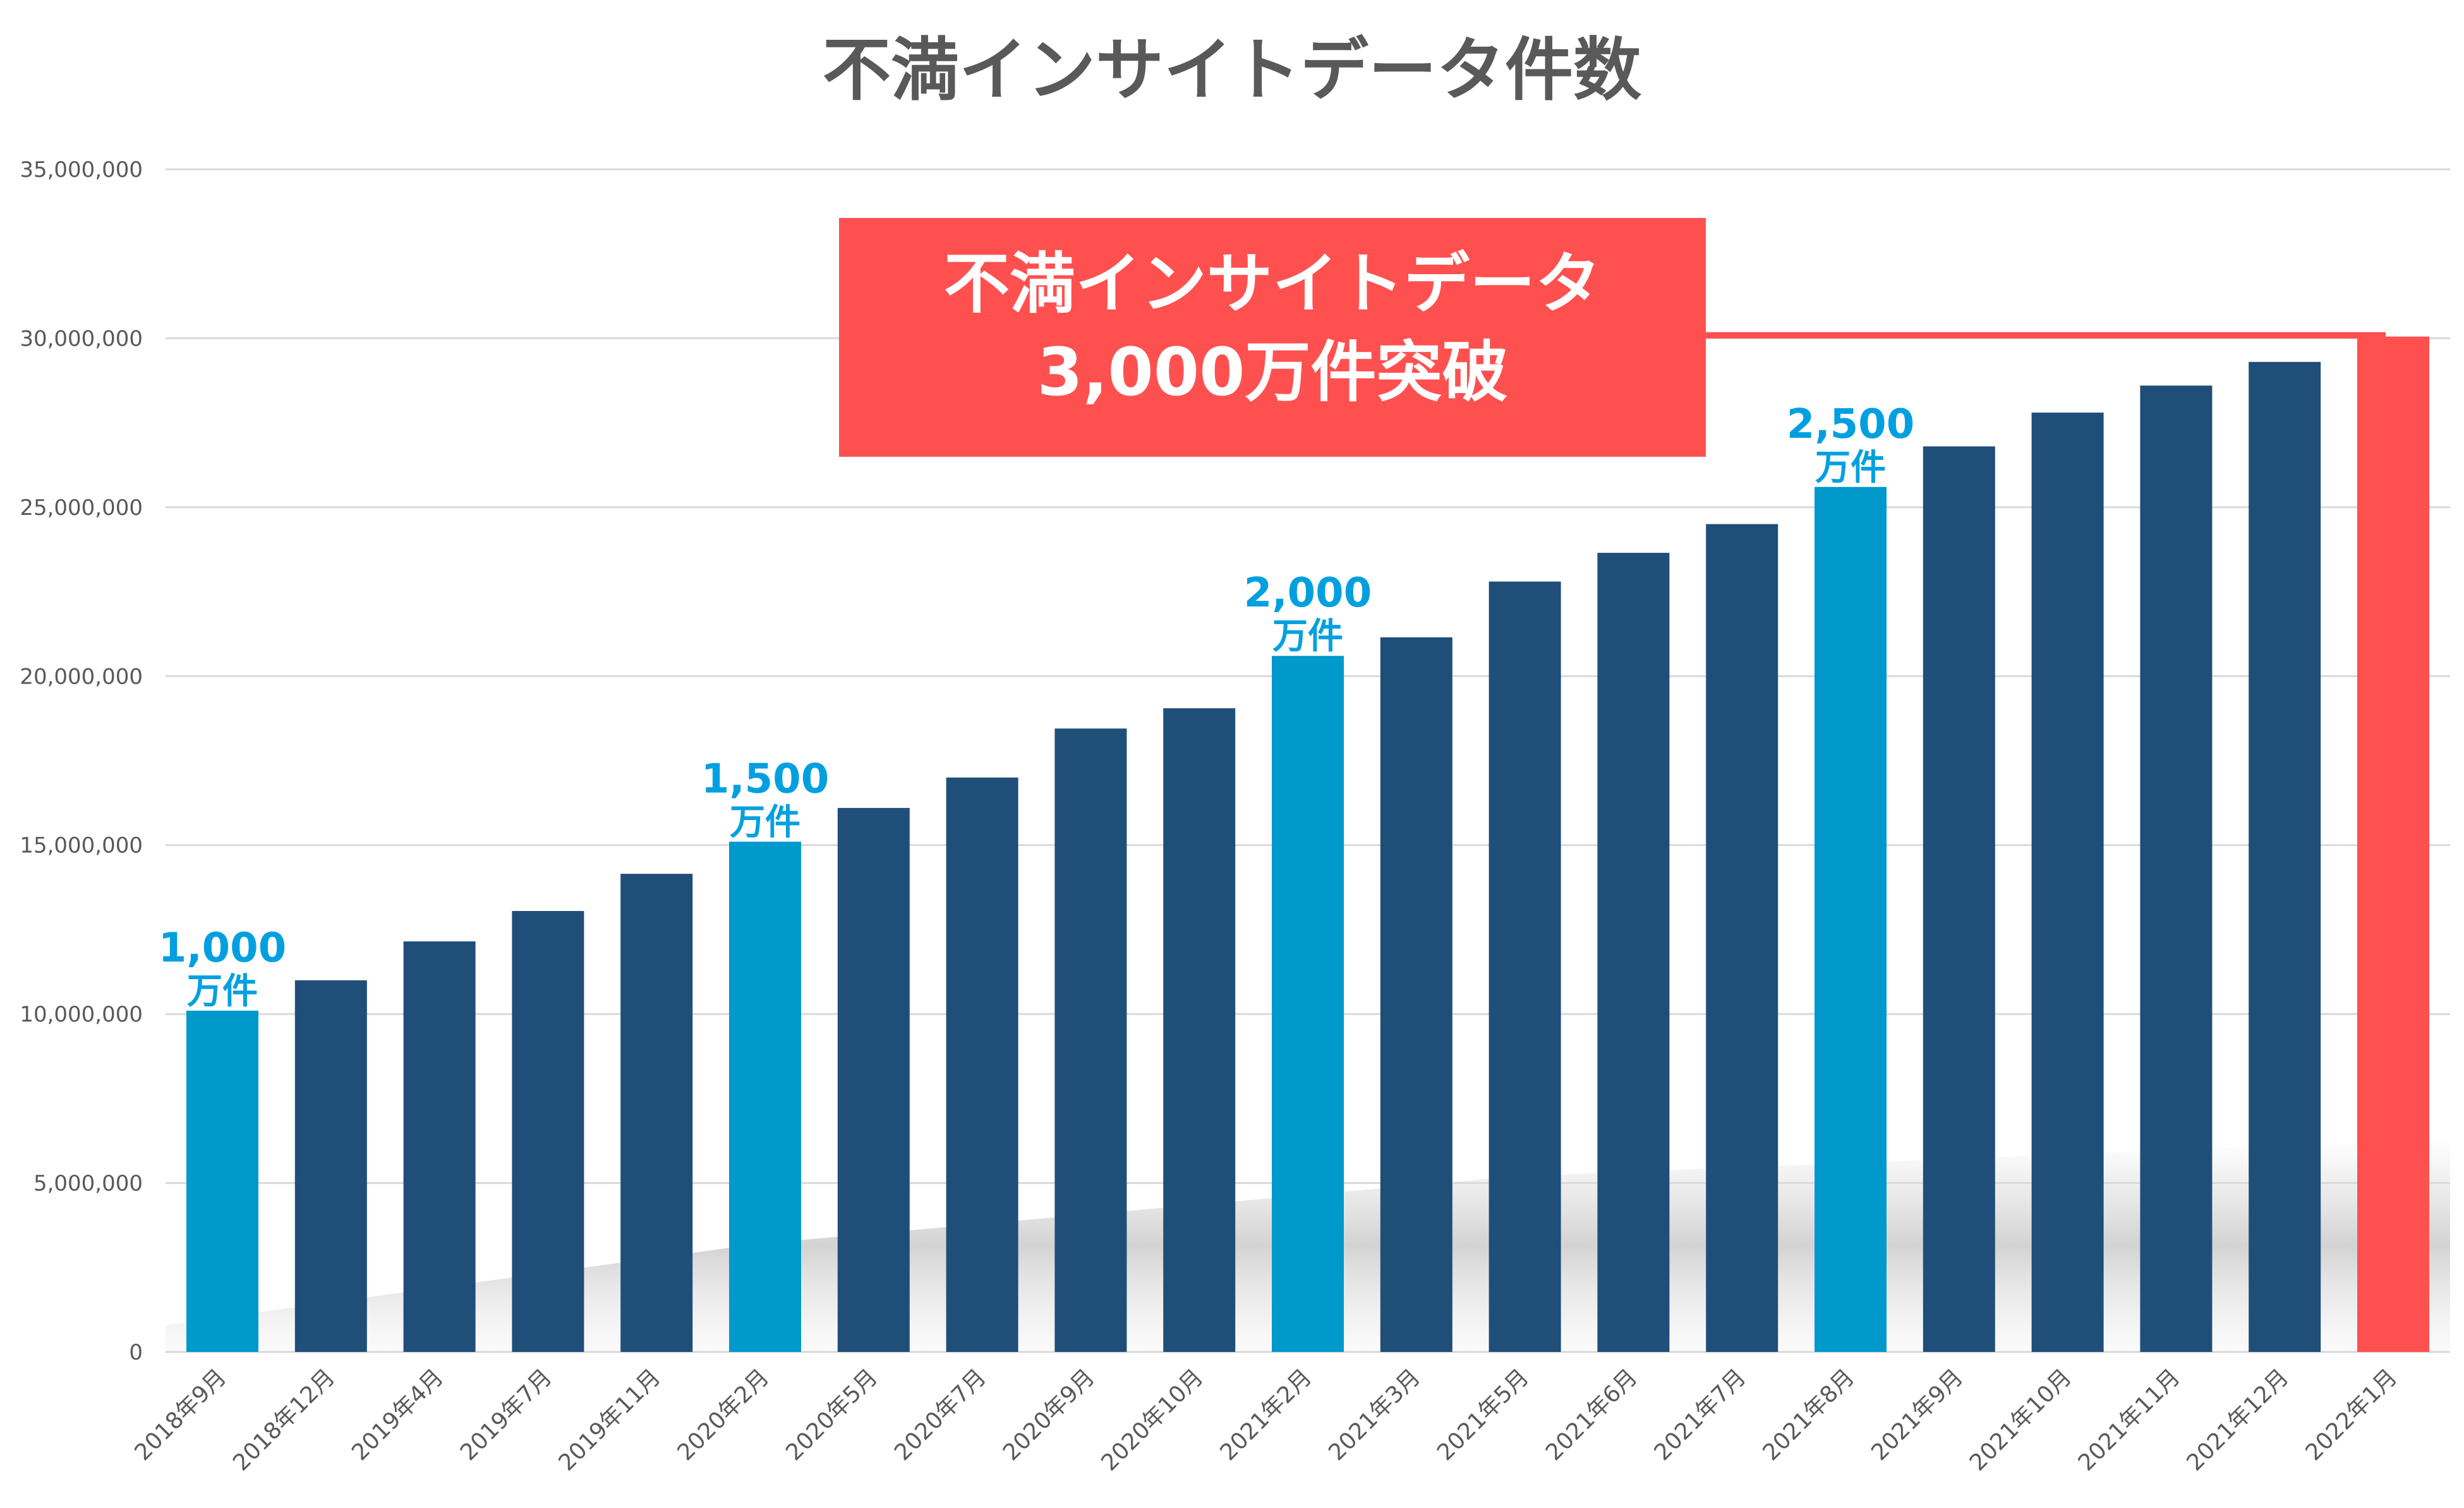 The height and width of the screenshot is (1508, 2464). What do you see at coordinates (81, 170) in the screenshot?
I see `y-tick-label: 35,000,000` at bounding box center [81, 170].